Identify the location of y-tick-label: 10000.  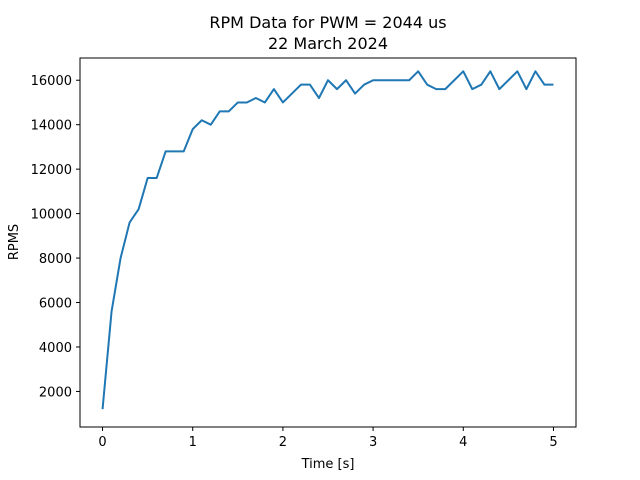
(51, 215).